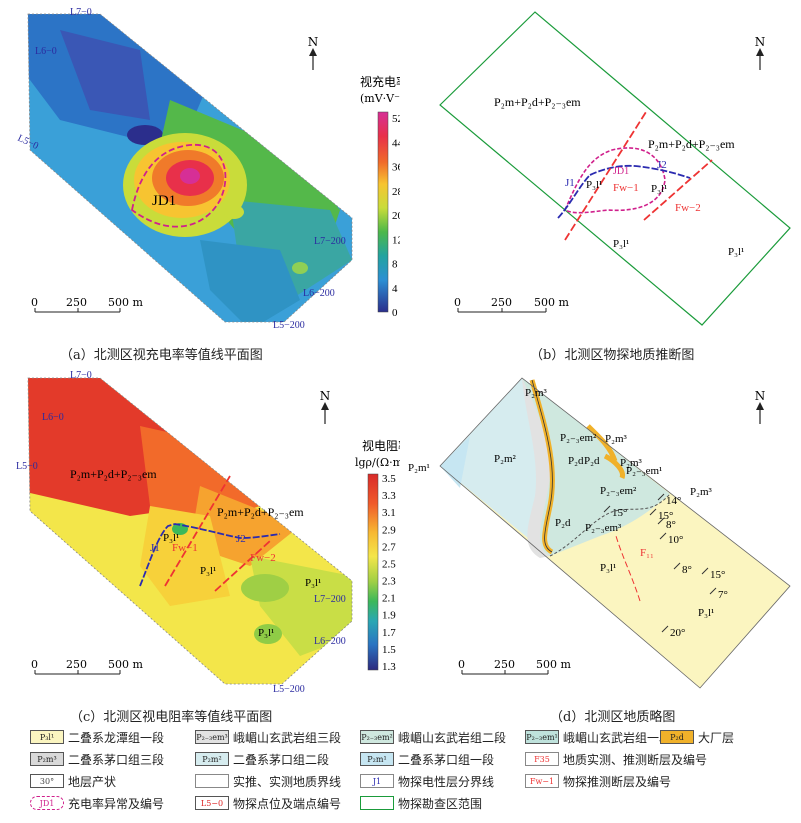 This screenshot has height=823, width=801. Describe the element at coordinates (76, 664) in the screenshot. I see `svg-text: 250` at that location.